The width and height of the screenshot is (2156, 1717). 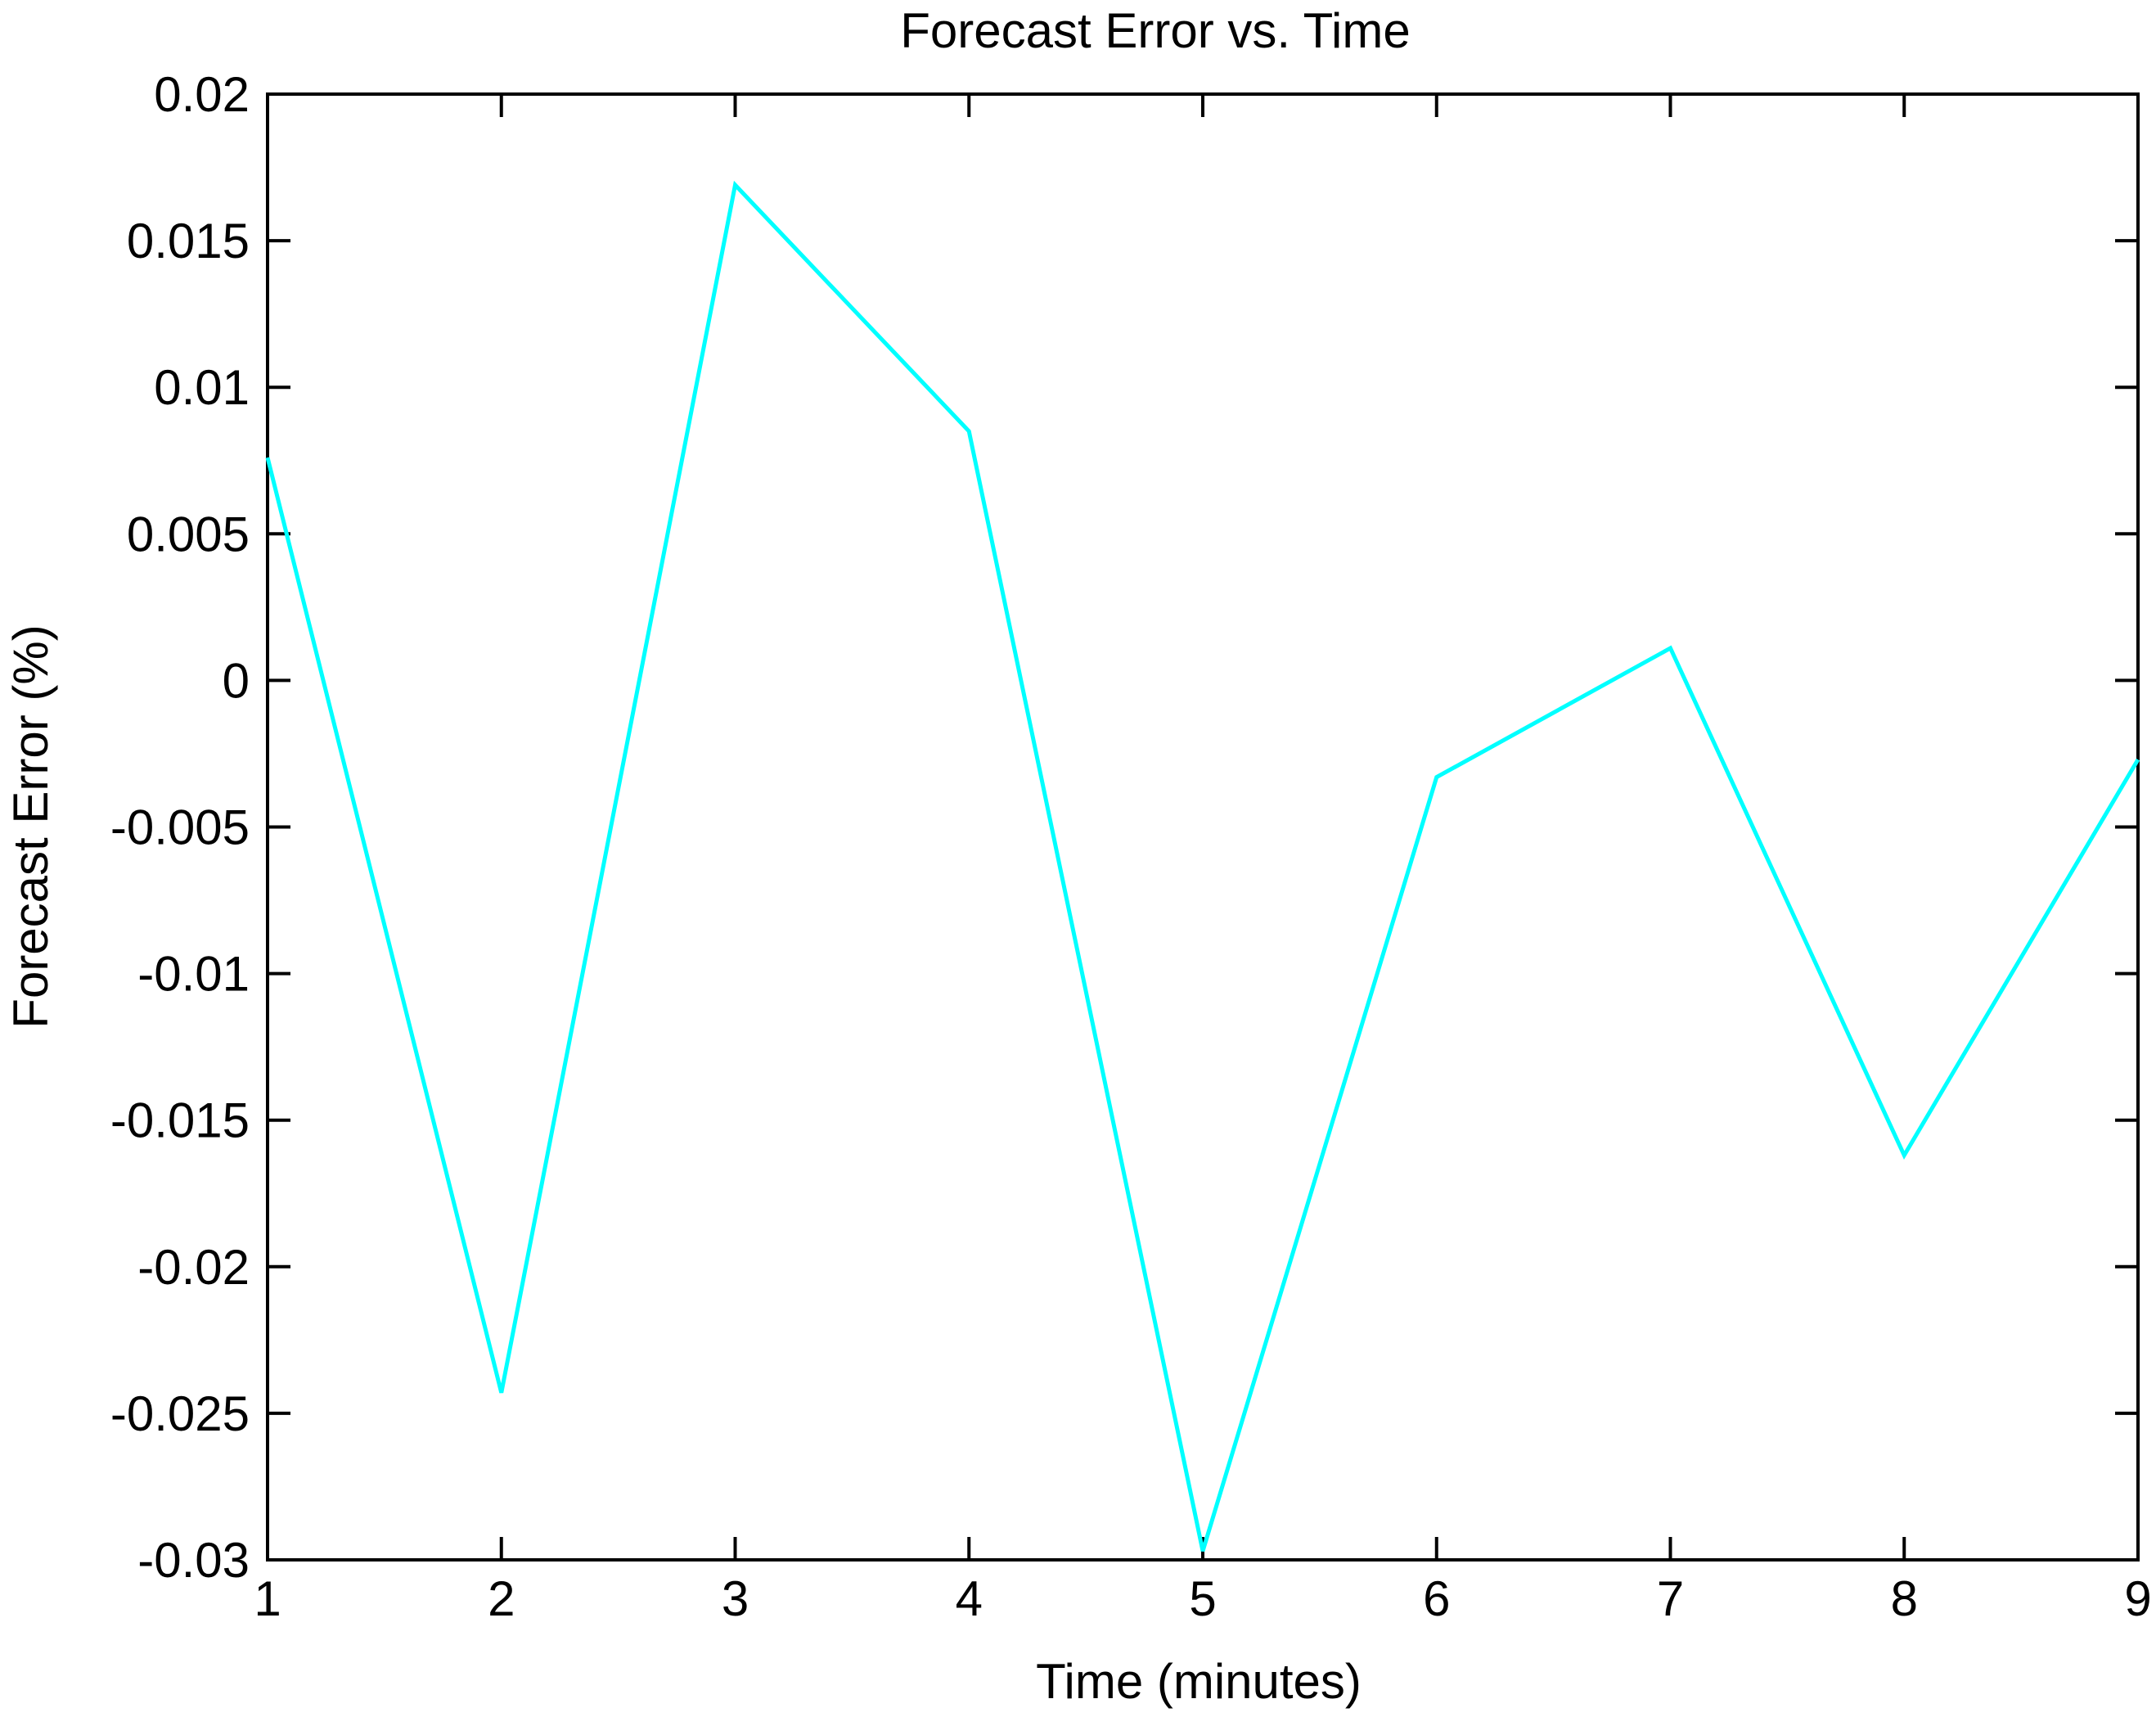 I want to click on y-tick-label: 0.01, so click(x=202, y=387).